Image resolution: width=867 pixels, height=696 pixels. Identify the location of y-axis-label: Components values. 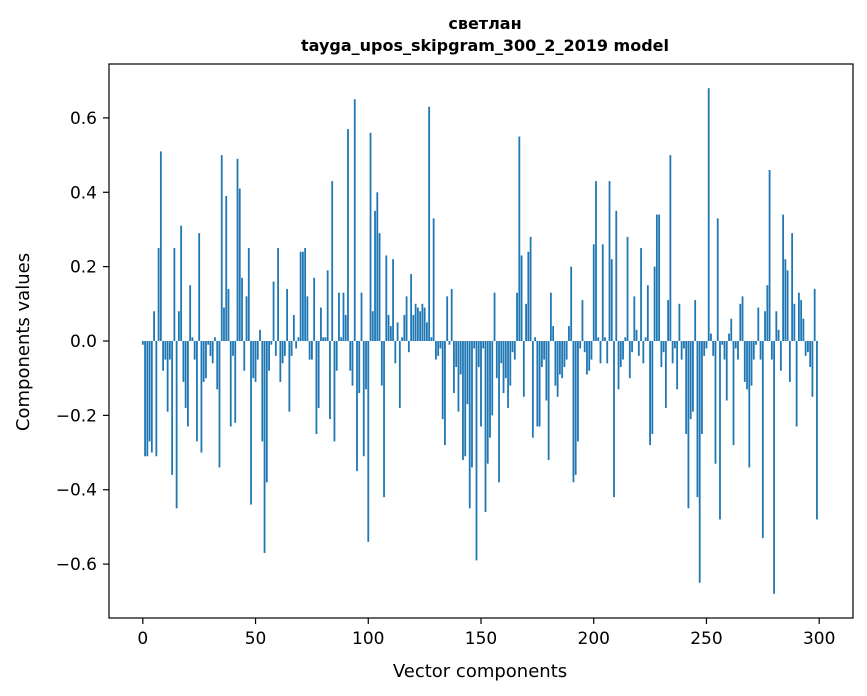
(23, 342).